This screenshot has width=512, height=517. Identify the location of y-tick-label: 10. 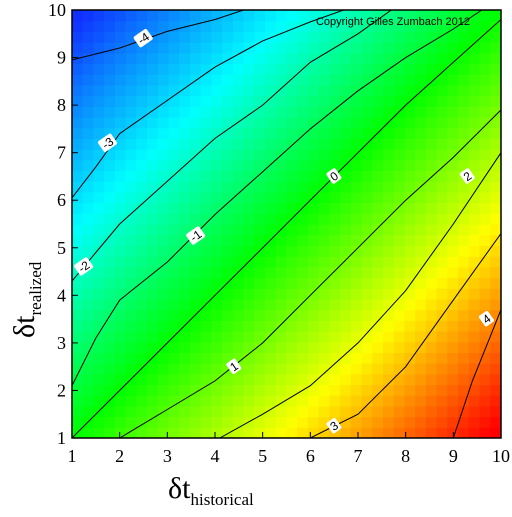
(57, 10).